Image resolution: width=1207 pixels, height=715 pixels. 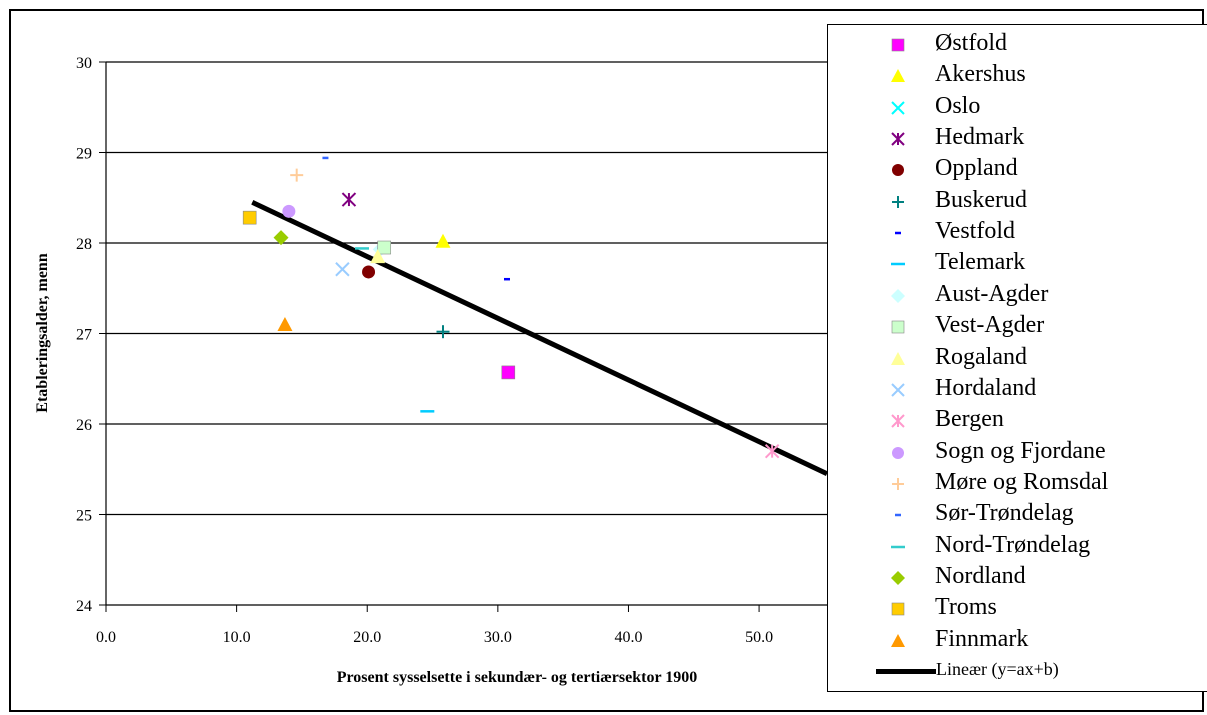 What do you see at coordinates (1017, 420) in the screenshot?
I see `legend-item: Bergen` at bounding box center [1017, 420].